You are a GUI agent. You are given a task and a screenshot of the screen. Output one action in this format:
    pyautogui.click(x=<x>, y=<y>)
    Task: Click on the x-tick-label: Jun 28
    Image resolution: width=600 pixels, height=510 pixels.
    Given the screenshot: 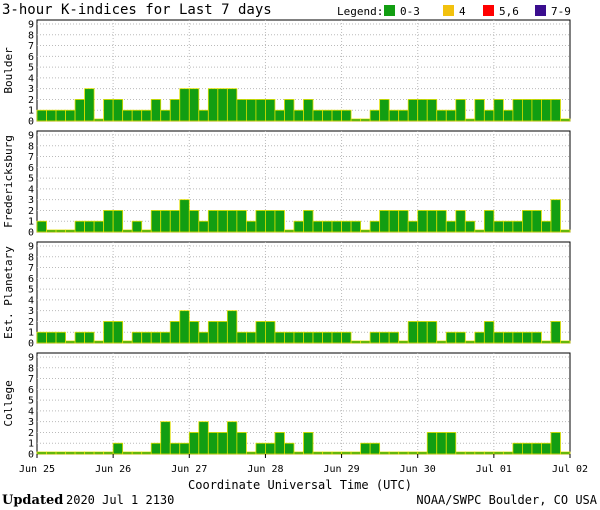 What is the action you would take?
    pyautogui.click(x=265, y=469)
    